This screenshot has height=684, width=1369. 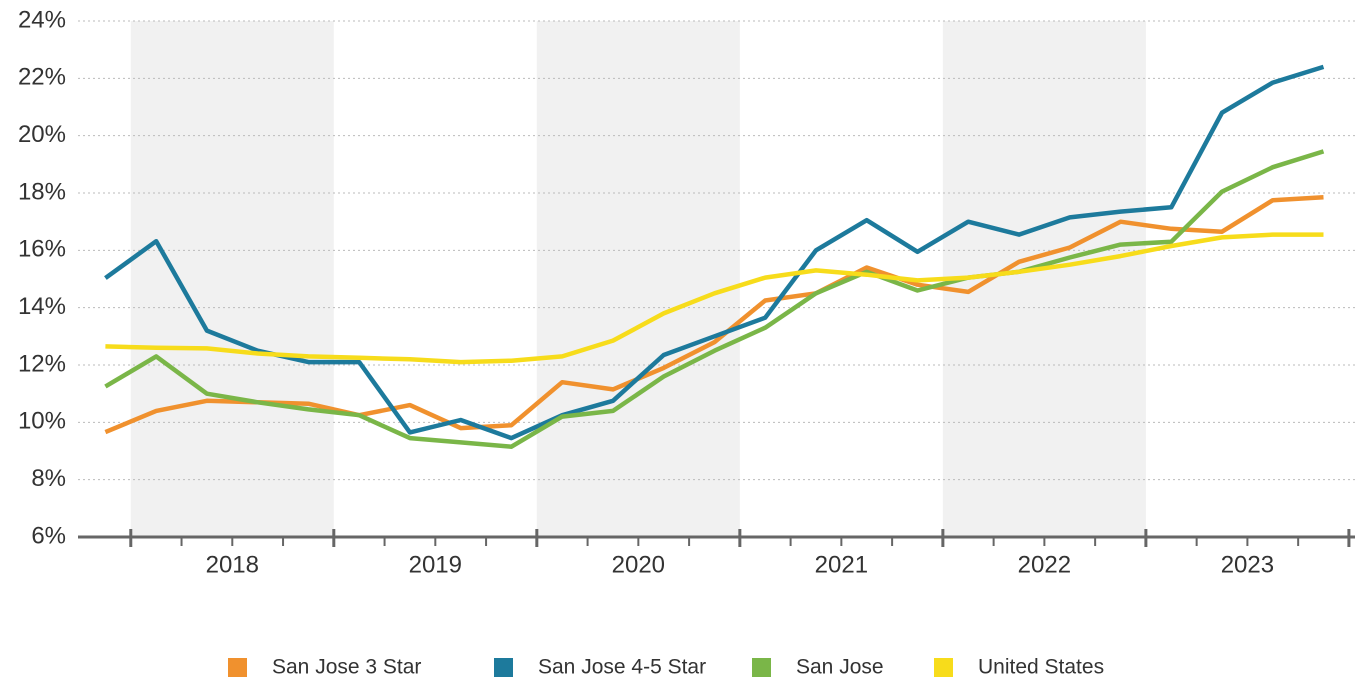 I want to click on x-tick-label: 2019, so click(x=435, y=564).